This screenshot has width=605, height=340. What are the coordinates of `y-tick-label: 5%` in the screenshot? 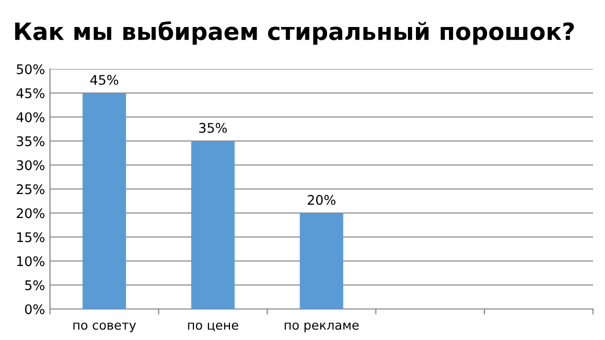 It's located at (34, 285).